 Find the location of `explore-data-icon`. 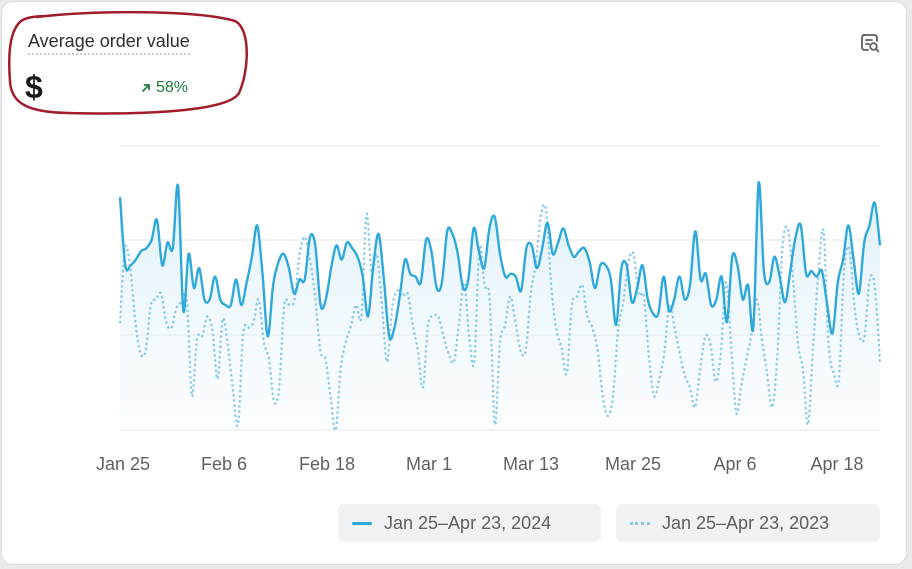

explore-data-icon is located at coordinates (870, 43).